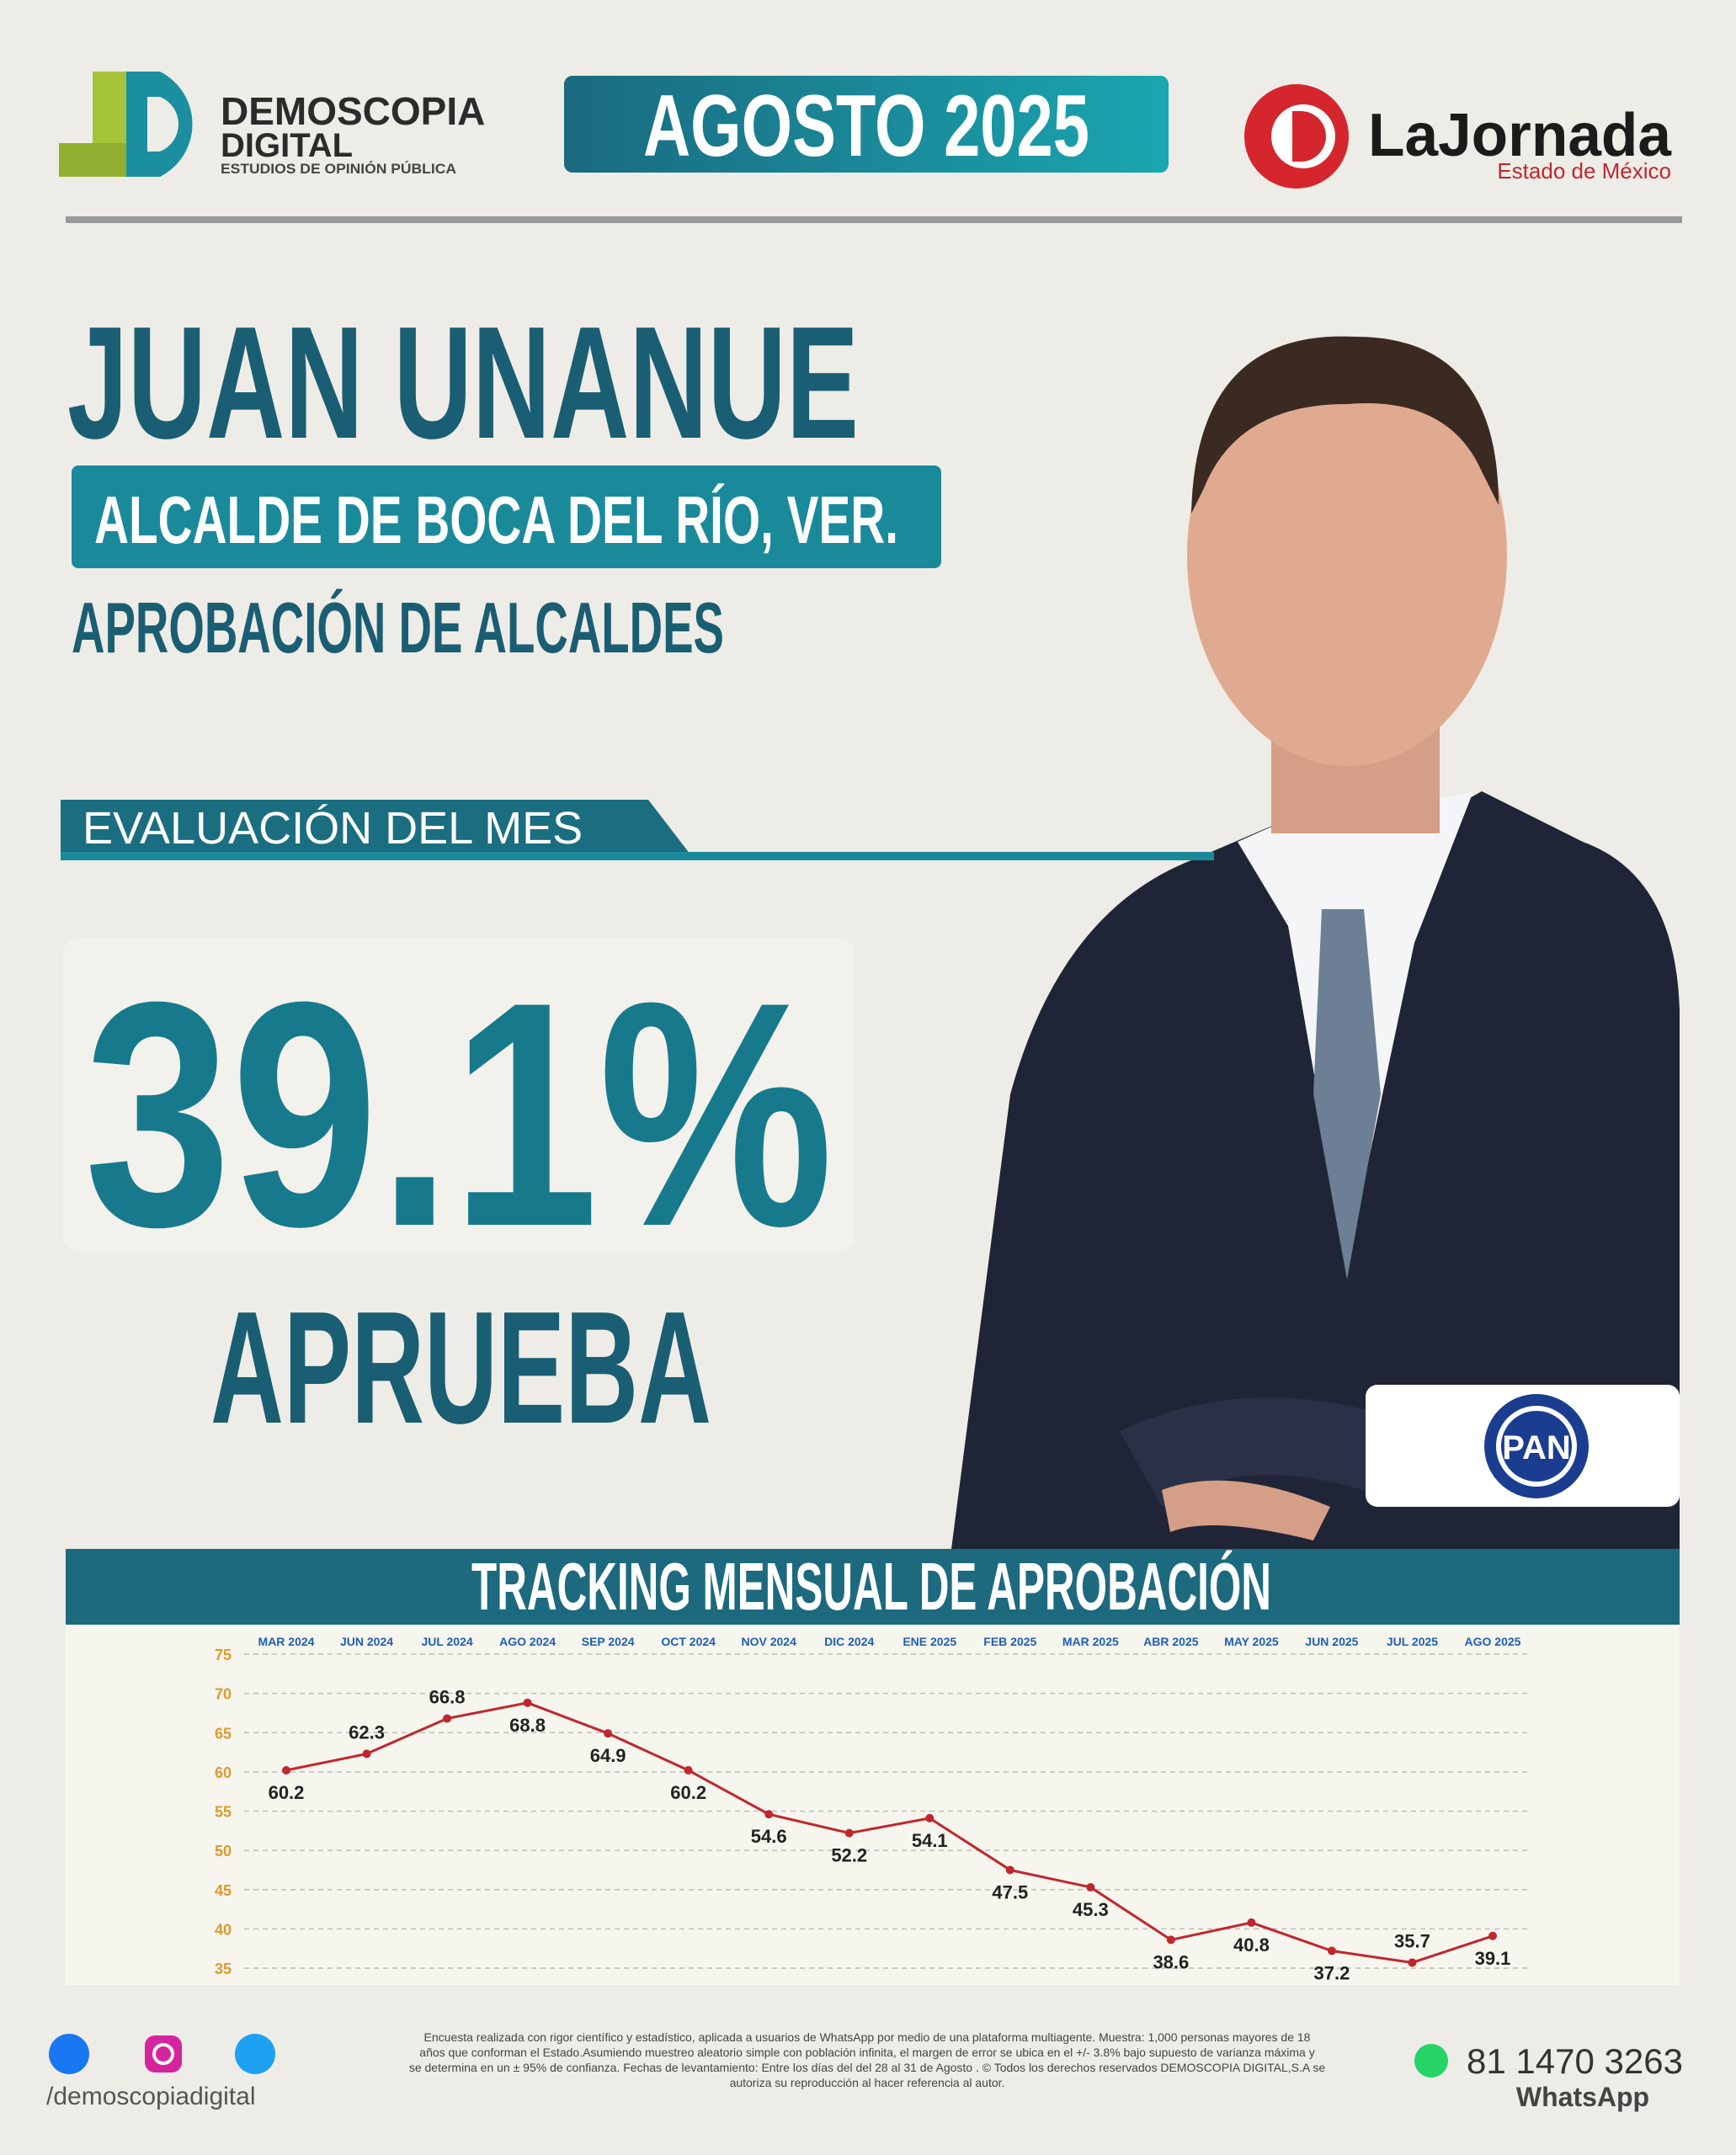 This screenshot has width=1736, height=2155. Describe the element at coordinates (223, 1890) in the screenshot. I see `y-tick-label: 45` at that location.